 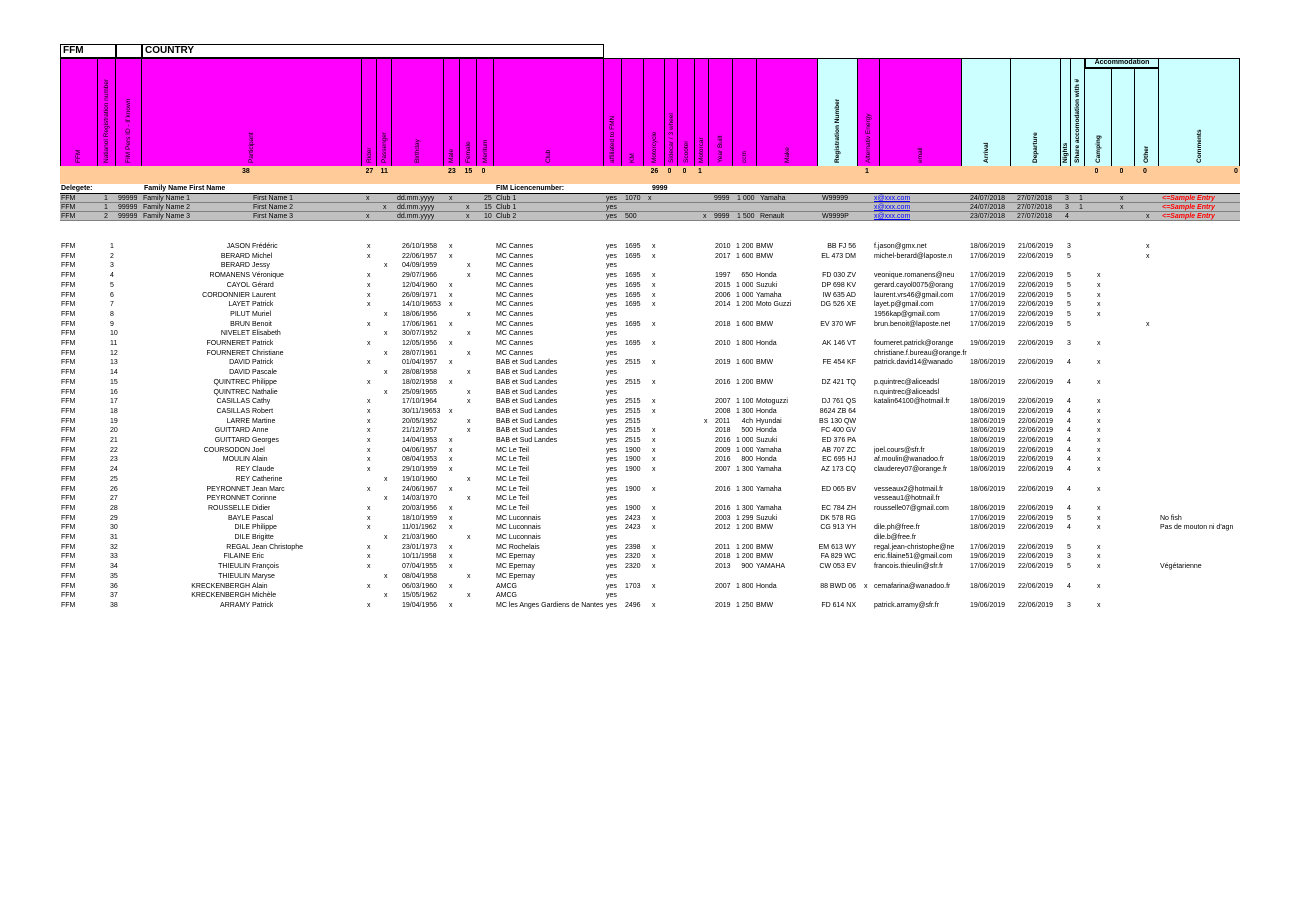 What do you see at coordinates (112, 256) in the screenshot?
I see `cell-number: 2` at bounding box center [112, 256].